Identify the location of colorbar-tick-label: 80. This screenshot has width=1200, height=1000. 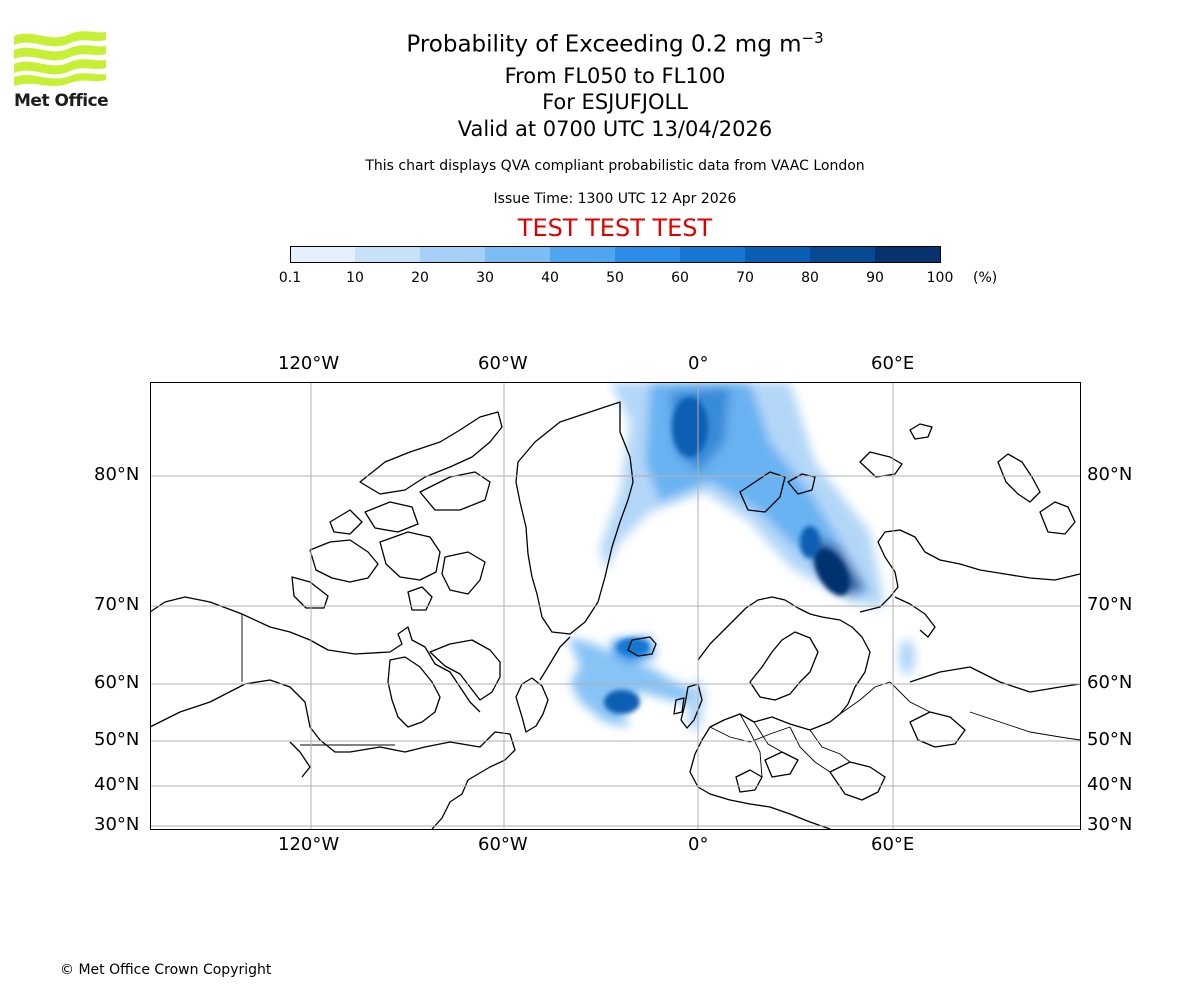
(810, 278).